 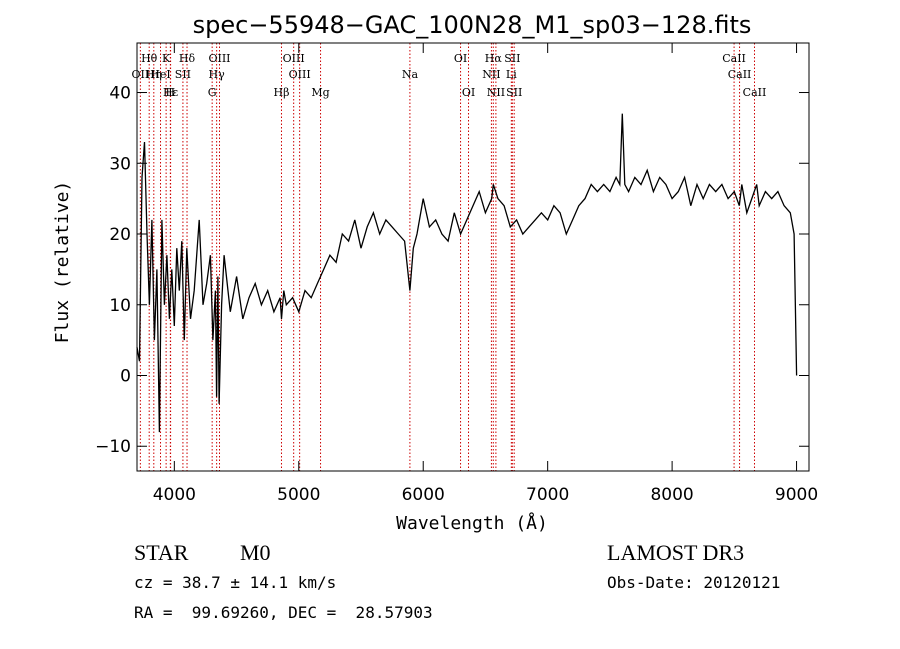 I want to click on chart-title: spec−55948−GAC_100N28_M1_sp03−128.fits, so click(x=472, y=25).